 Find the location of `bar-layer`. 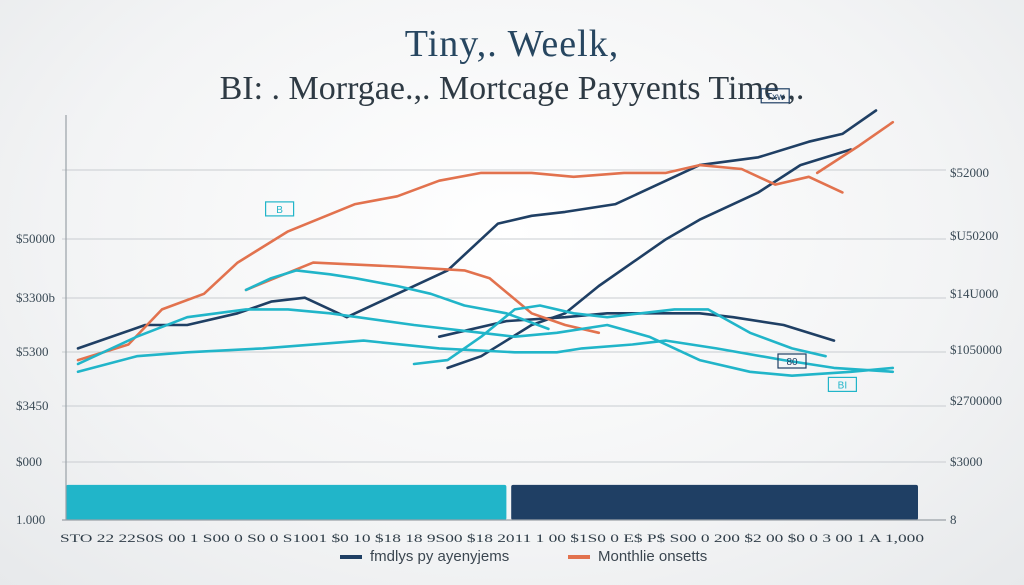

bar-layer is located at coordinates (492, 502).